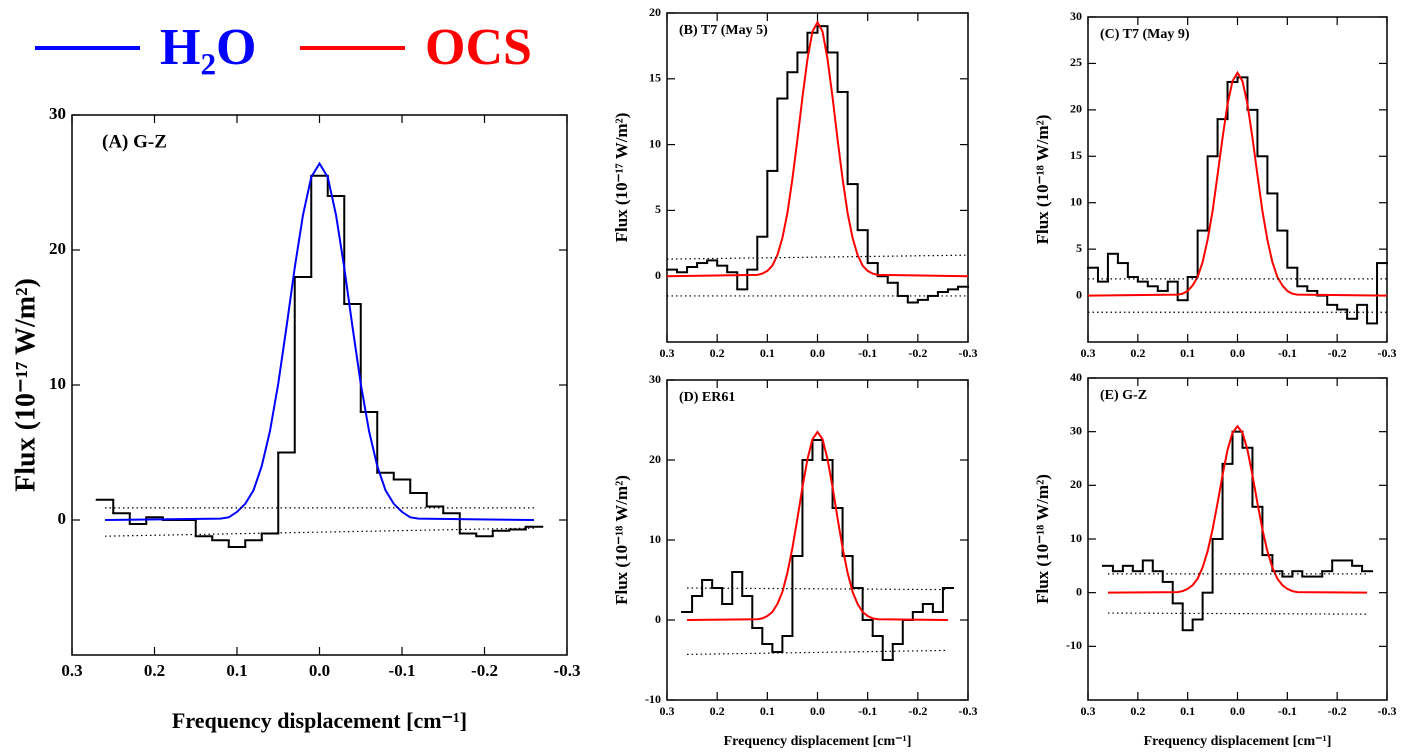  Describe the element at coordinates (1076, 377) in the screenshot. I see `y-tick-label: 40` at that location.